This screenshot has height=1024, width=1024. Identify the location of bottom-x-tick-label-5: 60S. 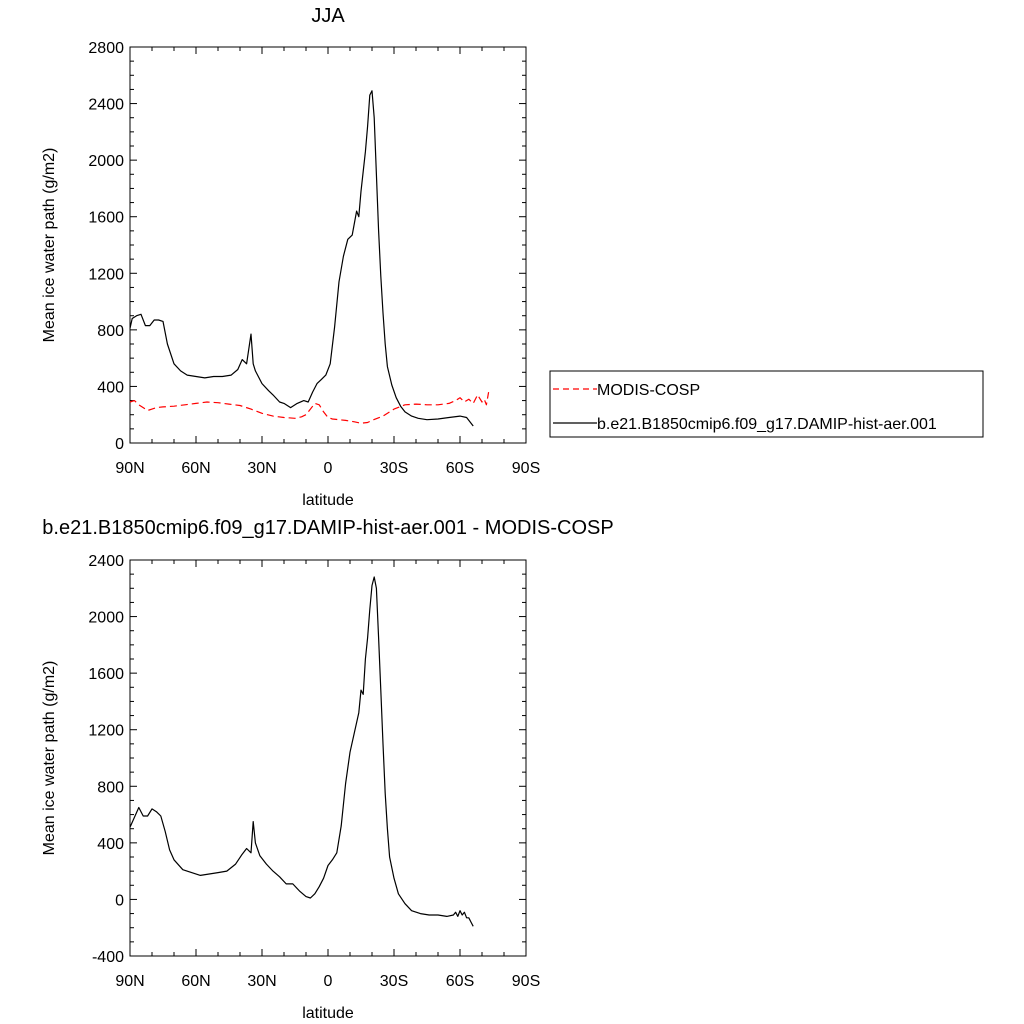
(460, 981).